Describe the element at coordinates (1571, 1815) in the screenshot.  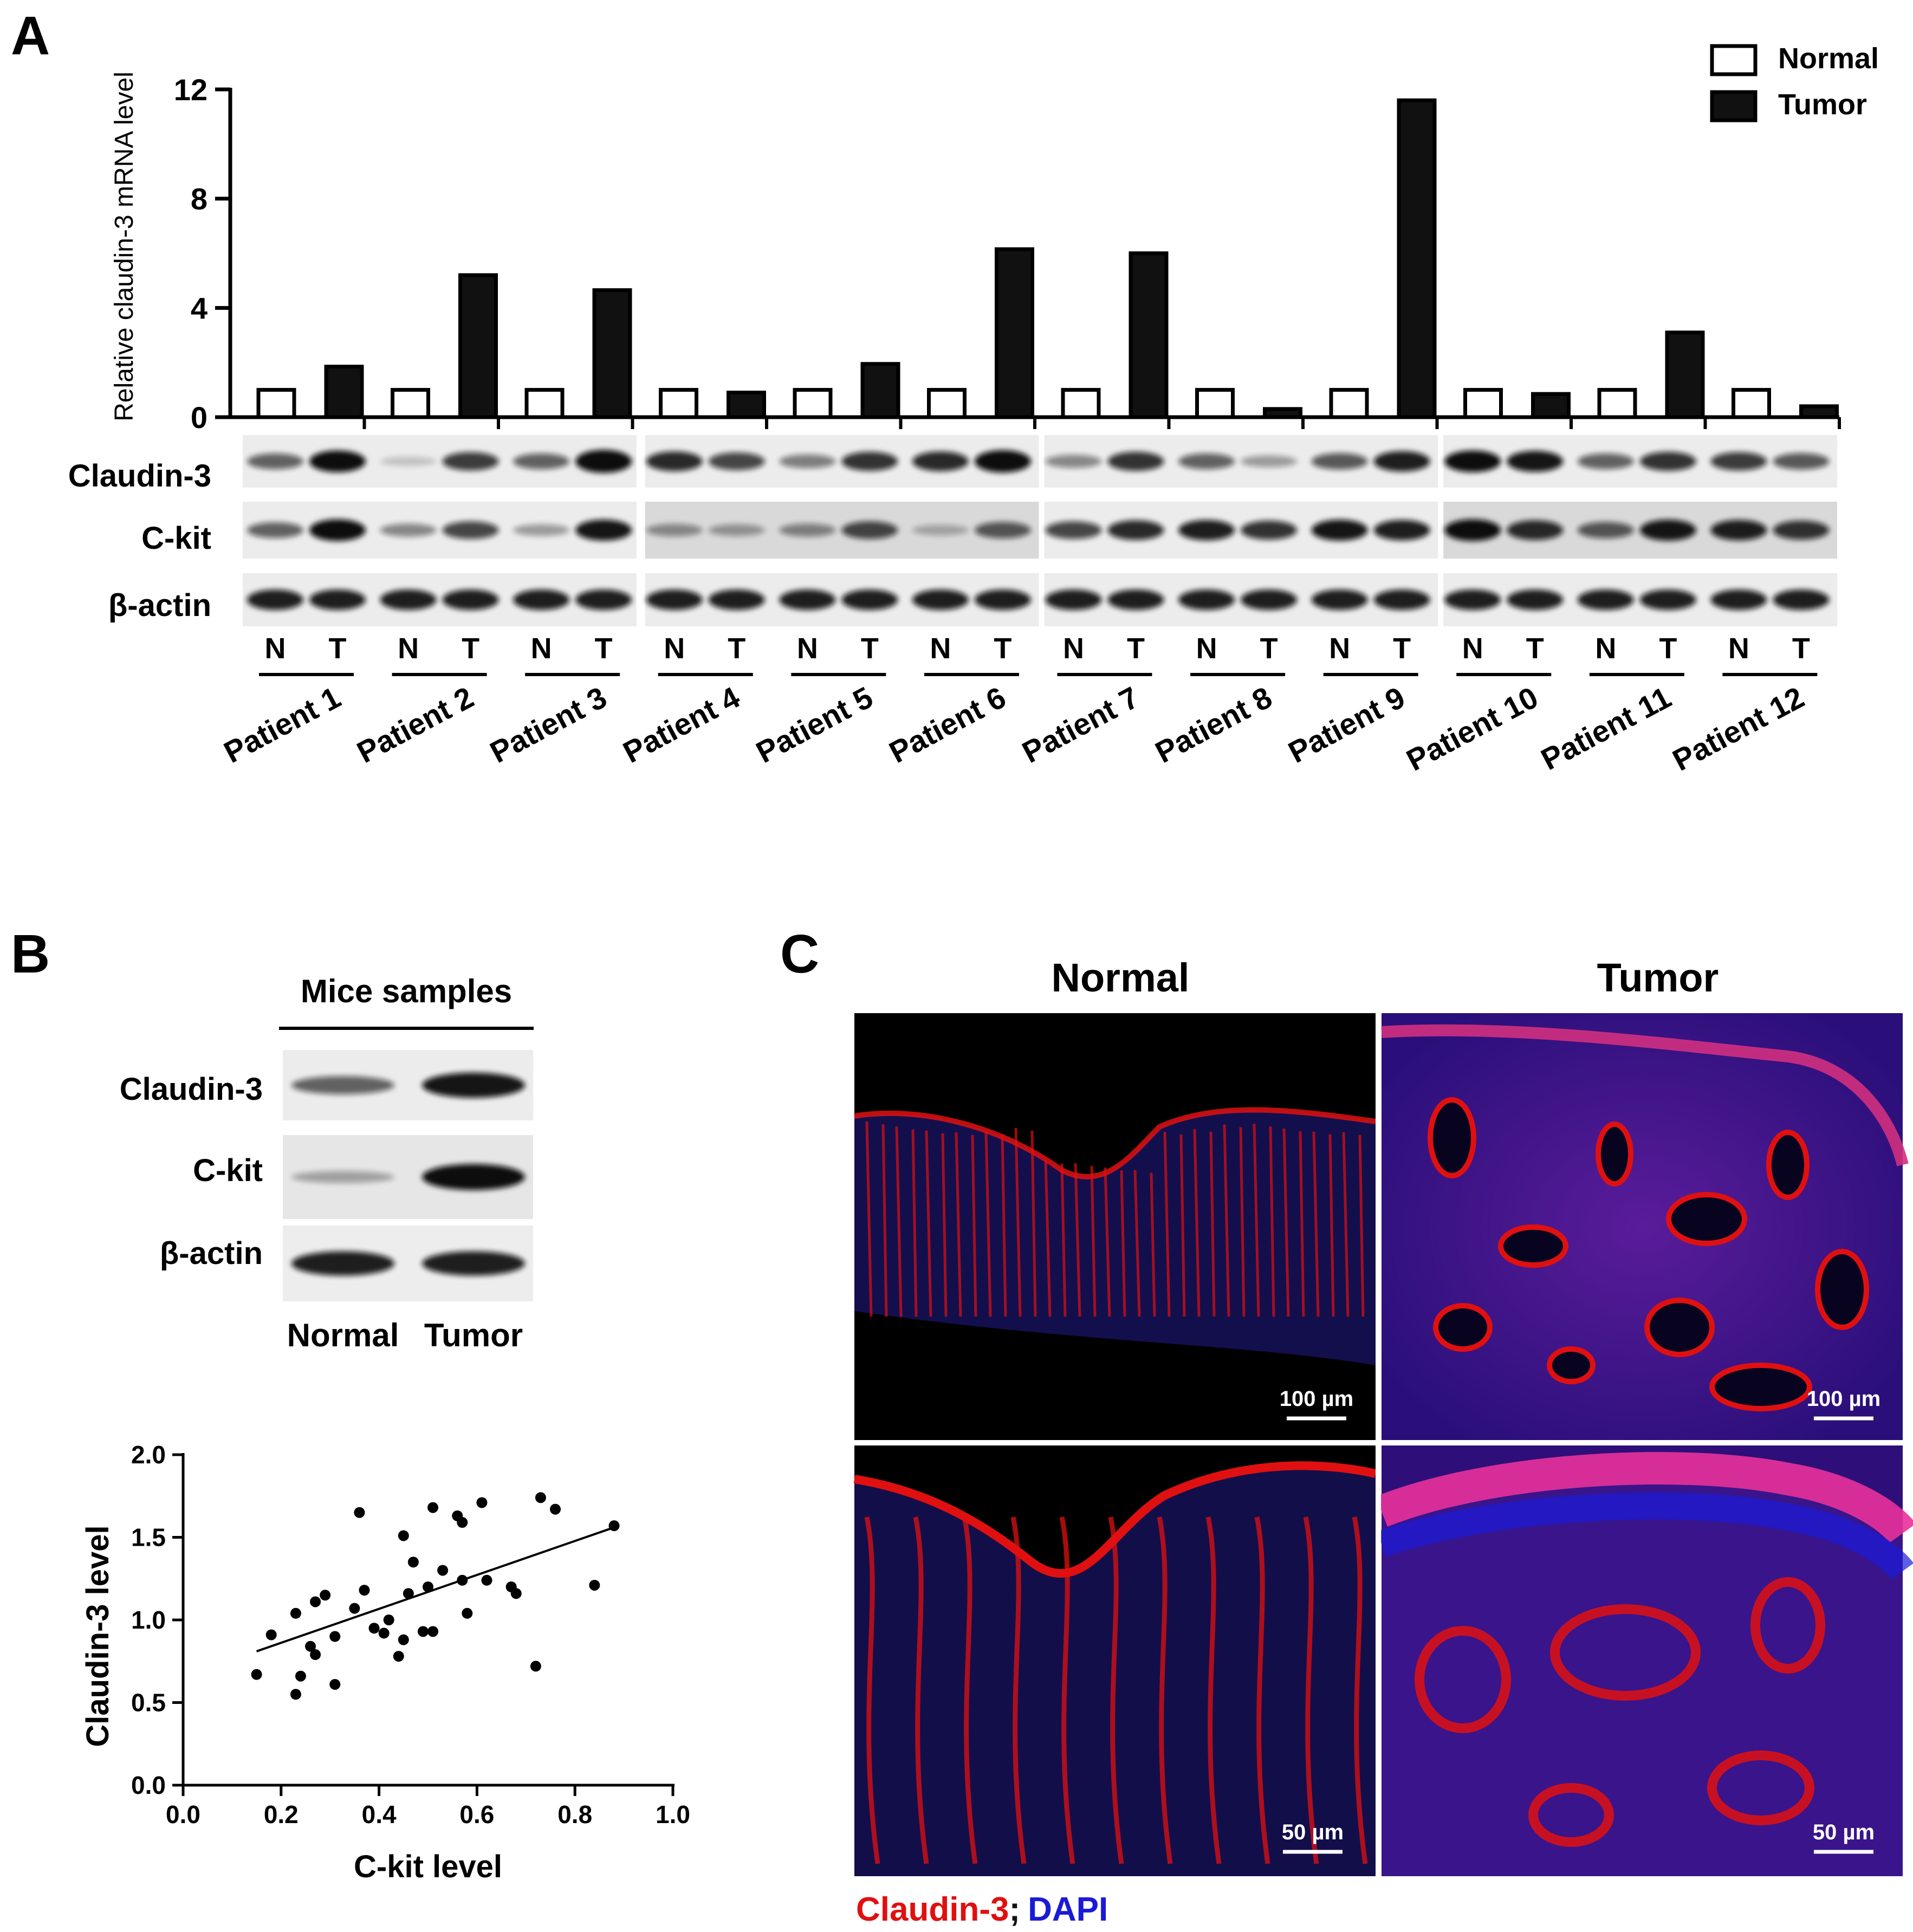
I see `gland-zoom` at that location.